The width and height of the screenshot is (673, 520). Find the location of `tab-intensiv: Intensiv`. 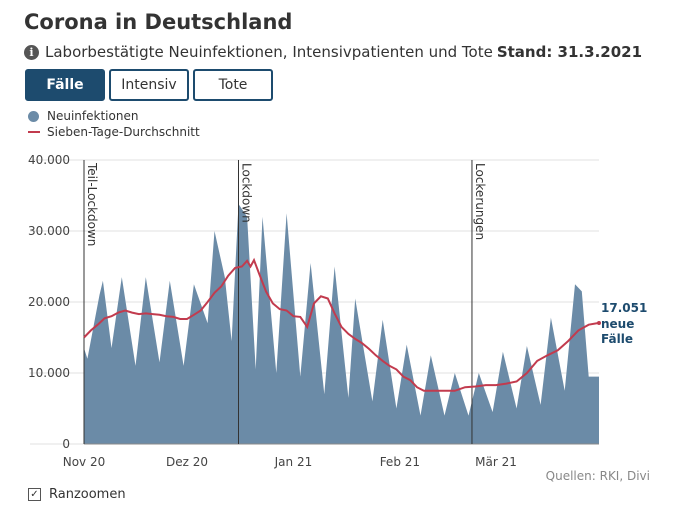

tab-intensiv: Intensiv is located at coordinates (149, 85).